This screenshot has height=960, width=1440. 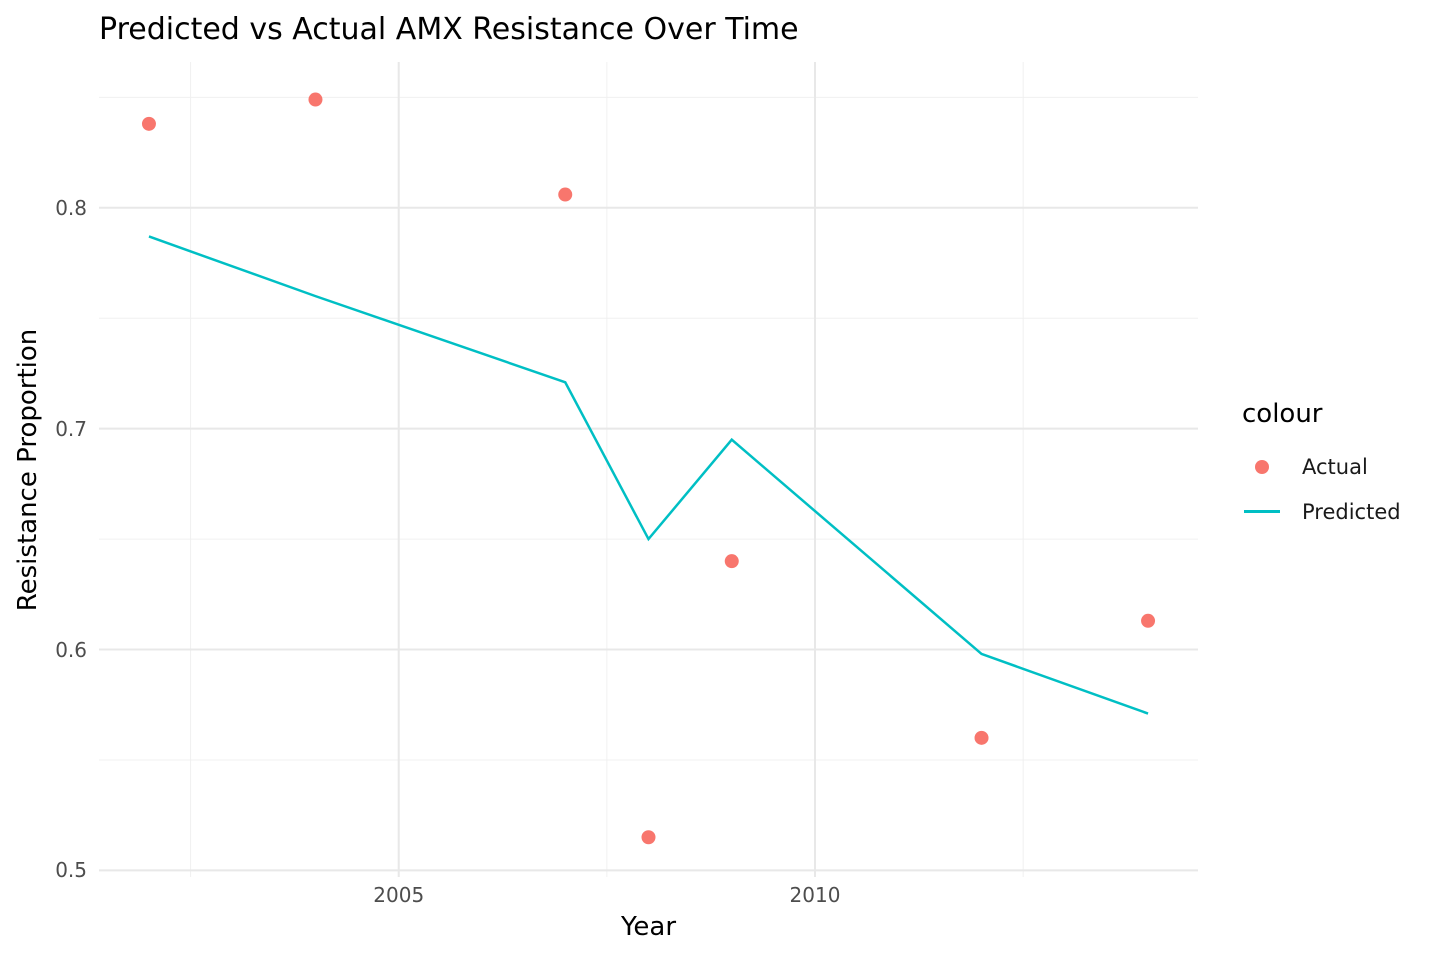 I want to click on legend-label: Predicted, so click(x=1351, y=511).